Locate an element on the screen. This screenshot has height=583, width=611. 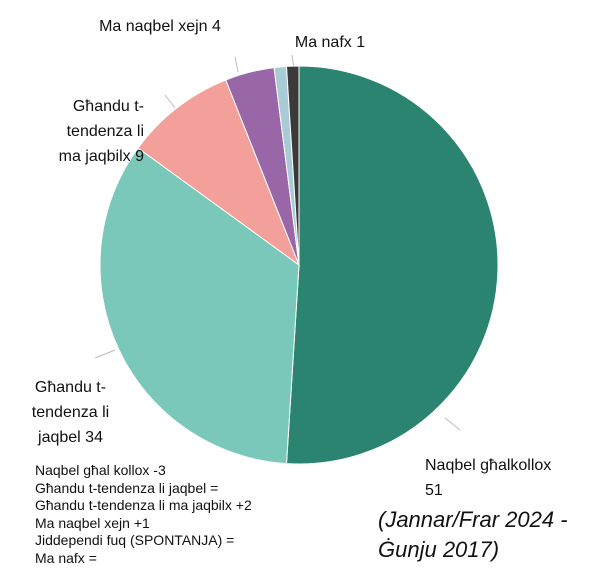
slice-label: Ma naqbel xejn 4 is located at coordinates (160, 26).